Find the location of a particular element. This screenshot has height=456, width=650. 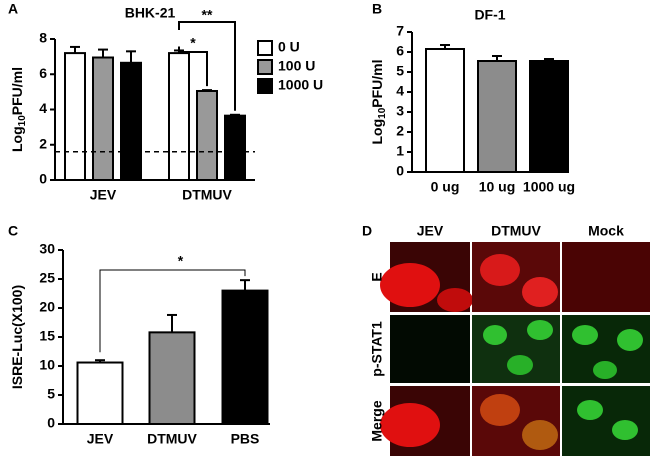

chart-title: BHK-21 is located at coordinates (150, 13).